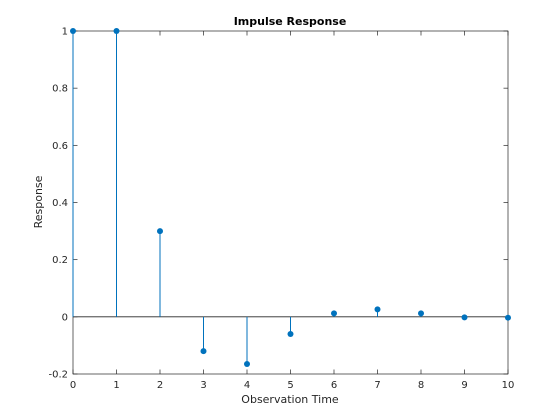  I want to click on x-tick-label: 1, so click(116, 385).